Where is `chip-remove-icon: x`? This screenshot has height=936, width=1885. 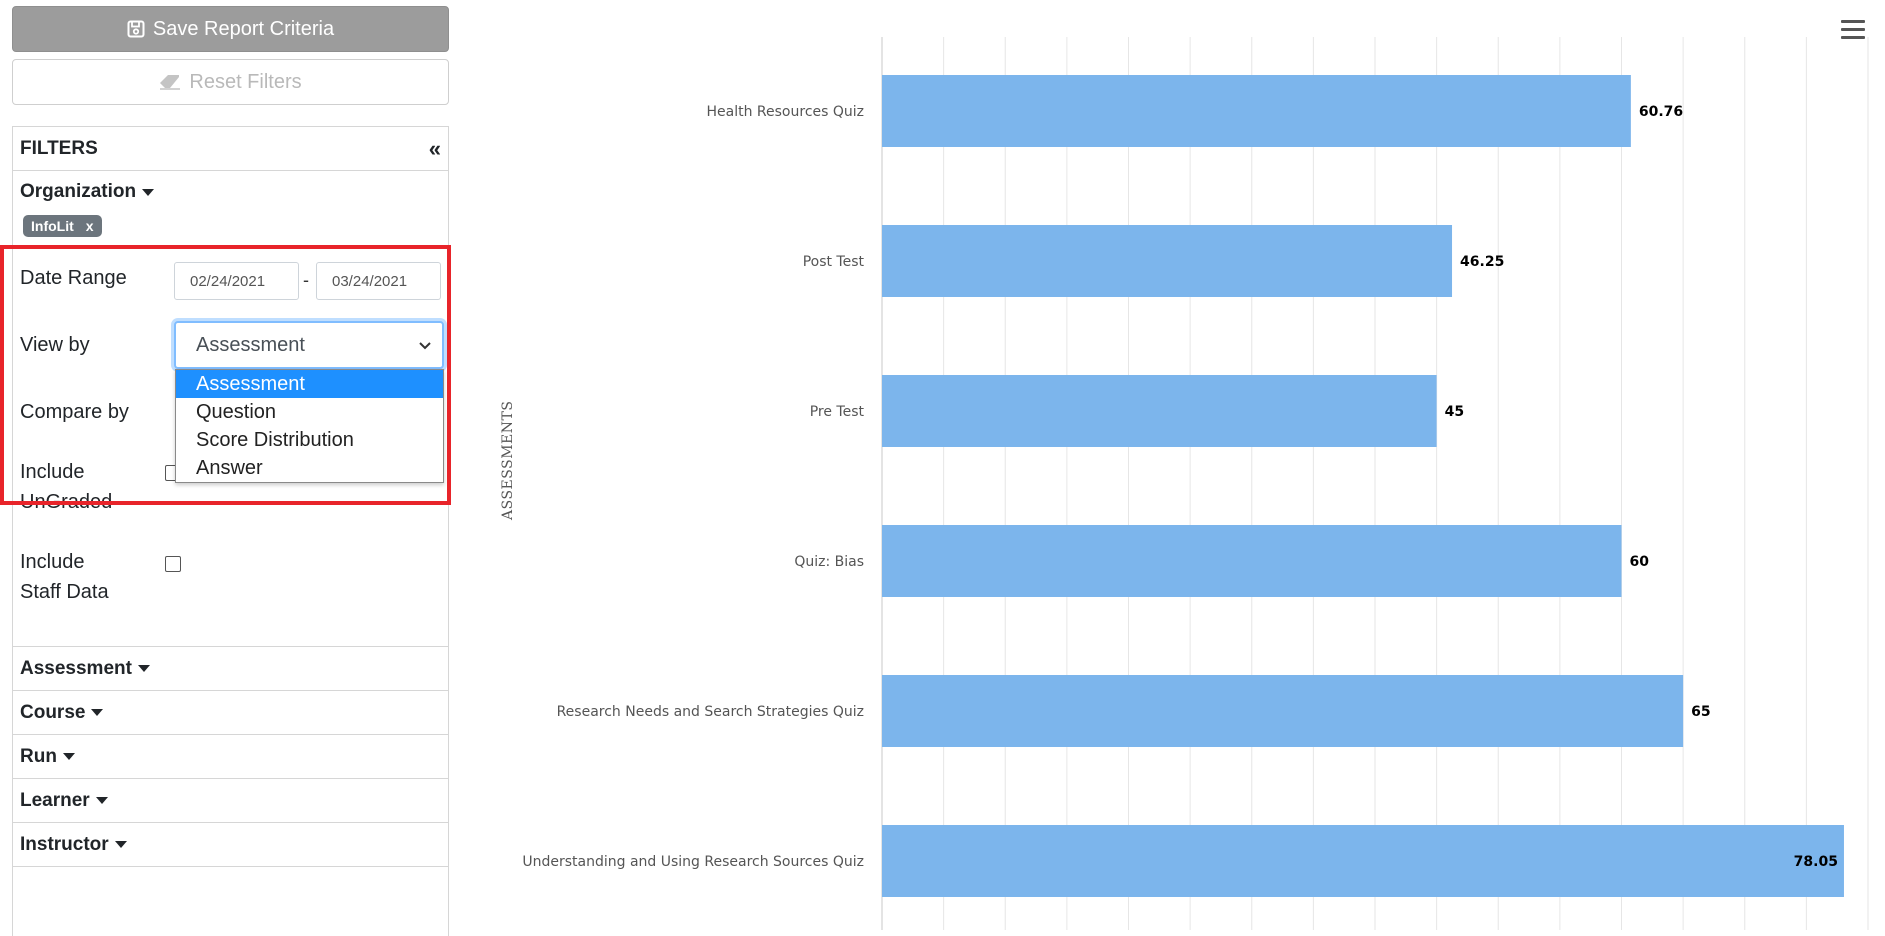 chip-remove-icon: x is located at coordinates (89, 226).